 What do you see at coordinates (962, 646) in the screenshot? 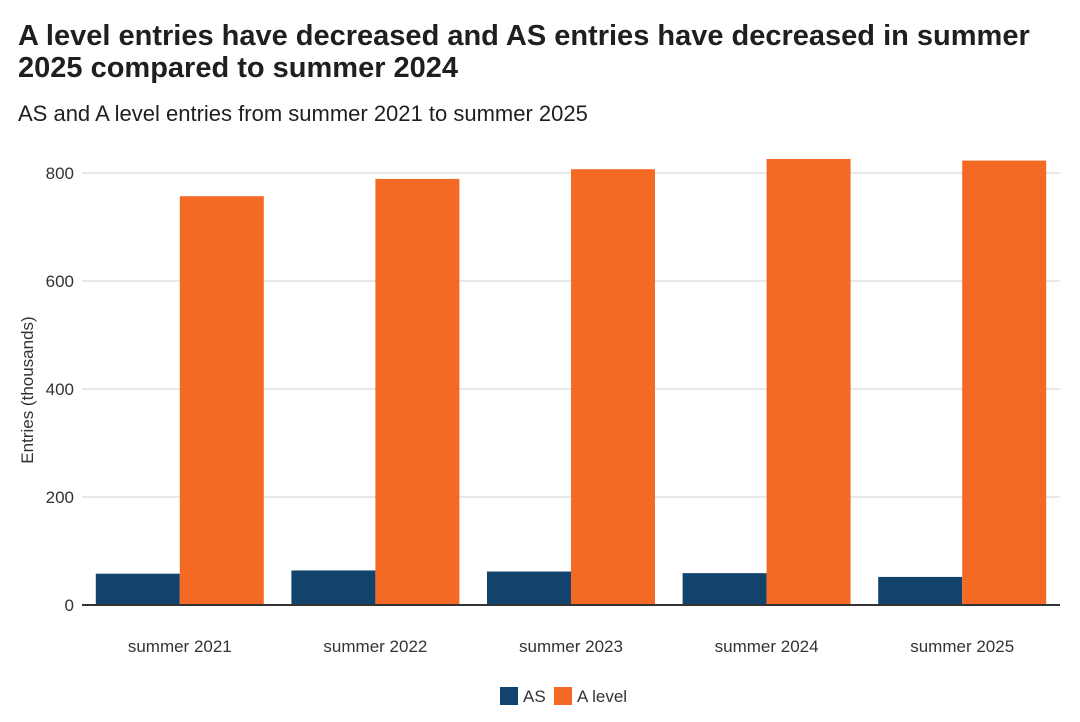
I see `x-tick-label: summer 2025` at bounding box center [962, 646].